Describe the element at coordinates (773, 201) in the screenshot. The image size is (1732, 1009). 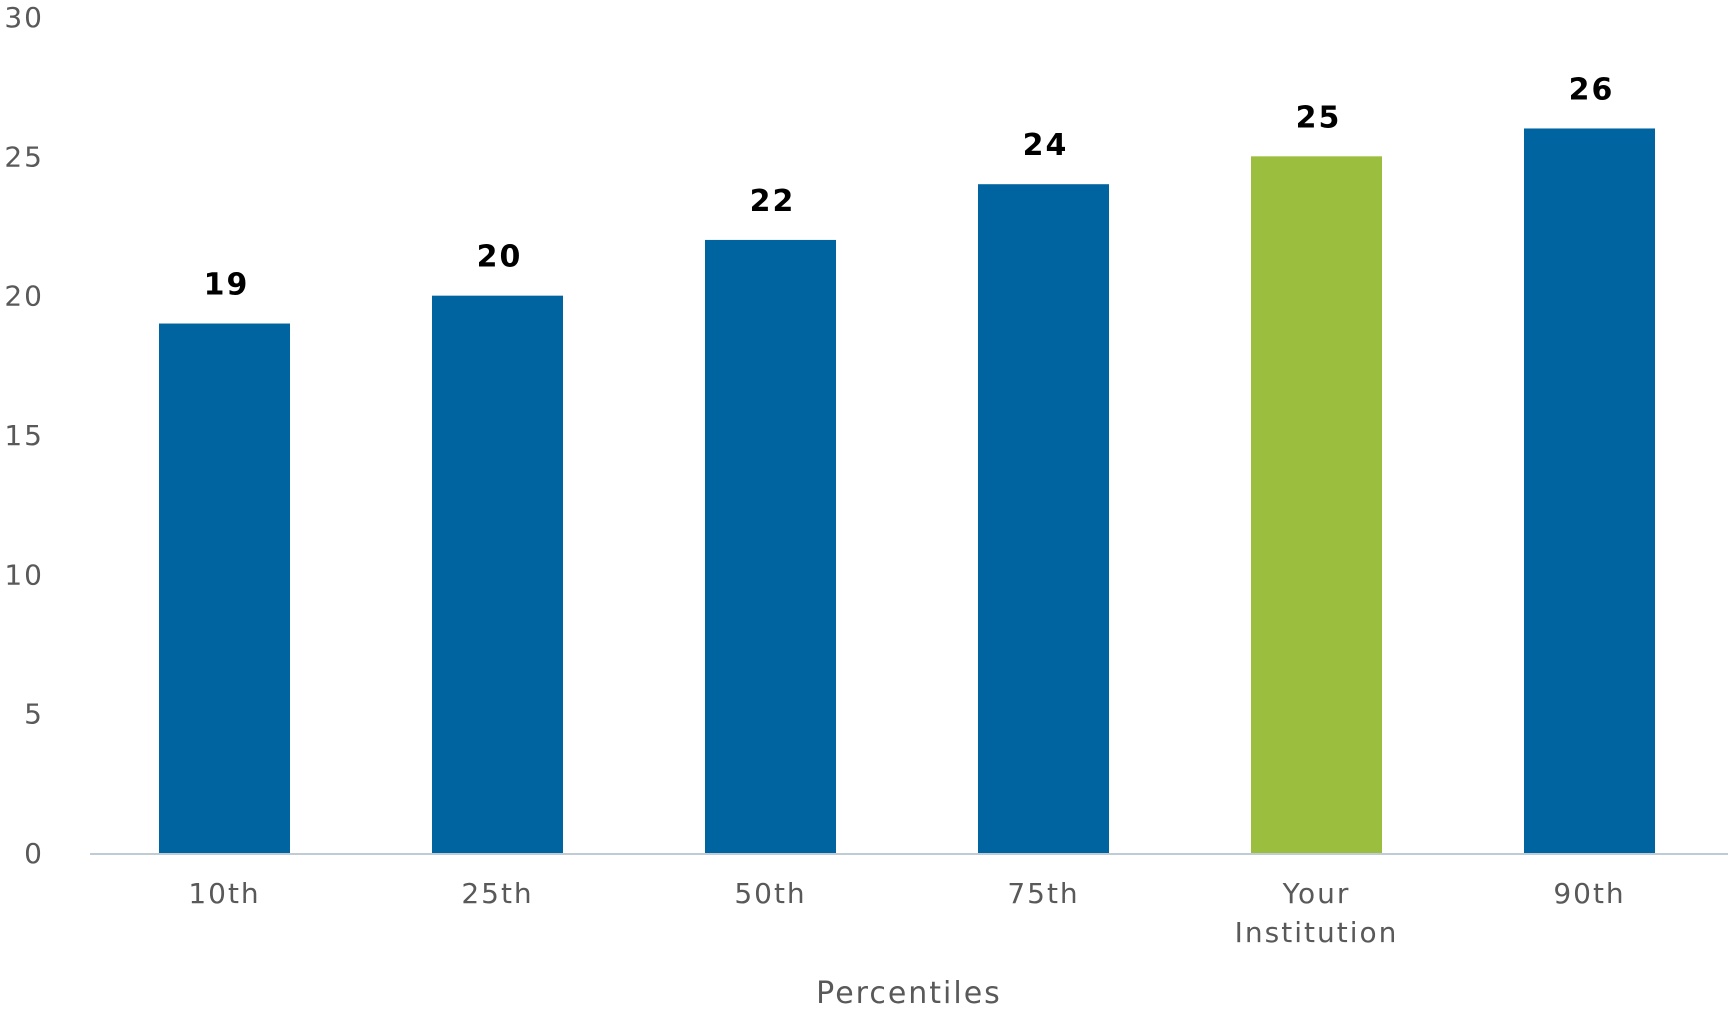
I see `data-label: 22` at that location.